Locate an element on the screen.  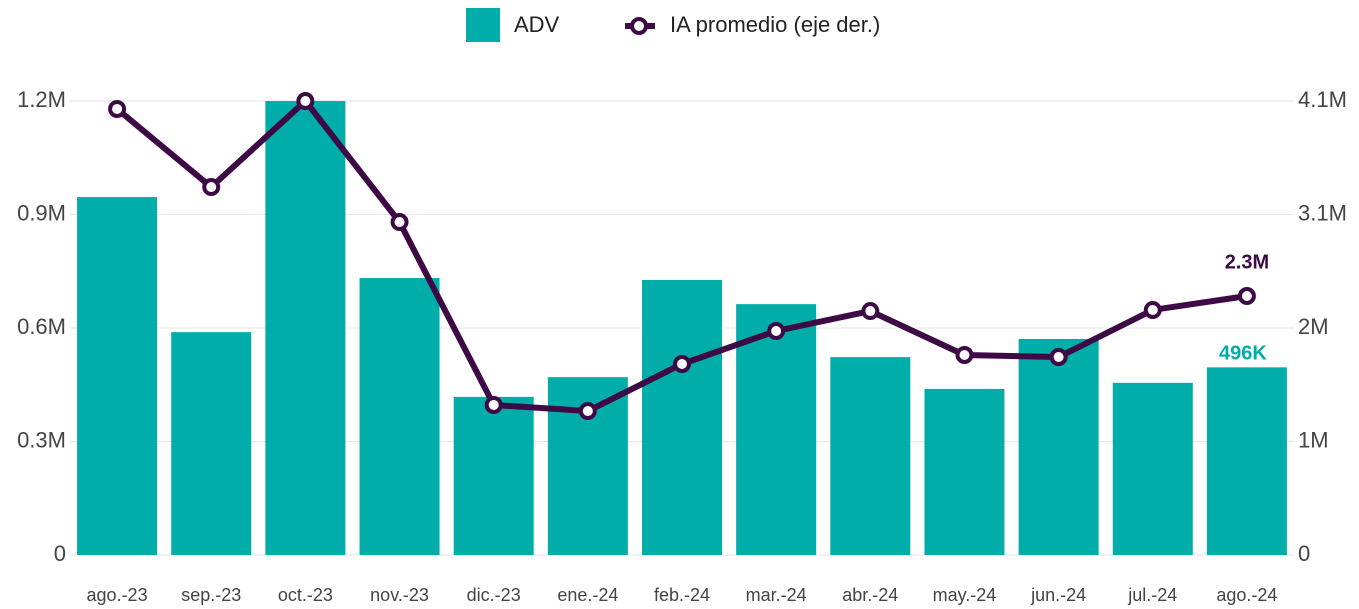
x-tick-label: oct.-23 is located at coordinates (305, 595).